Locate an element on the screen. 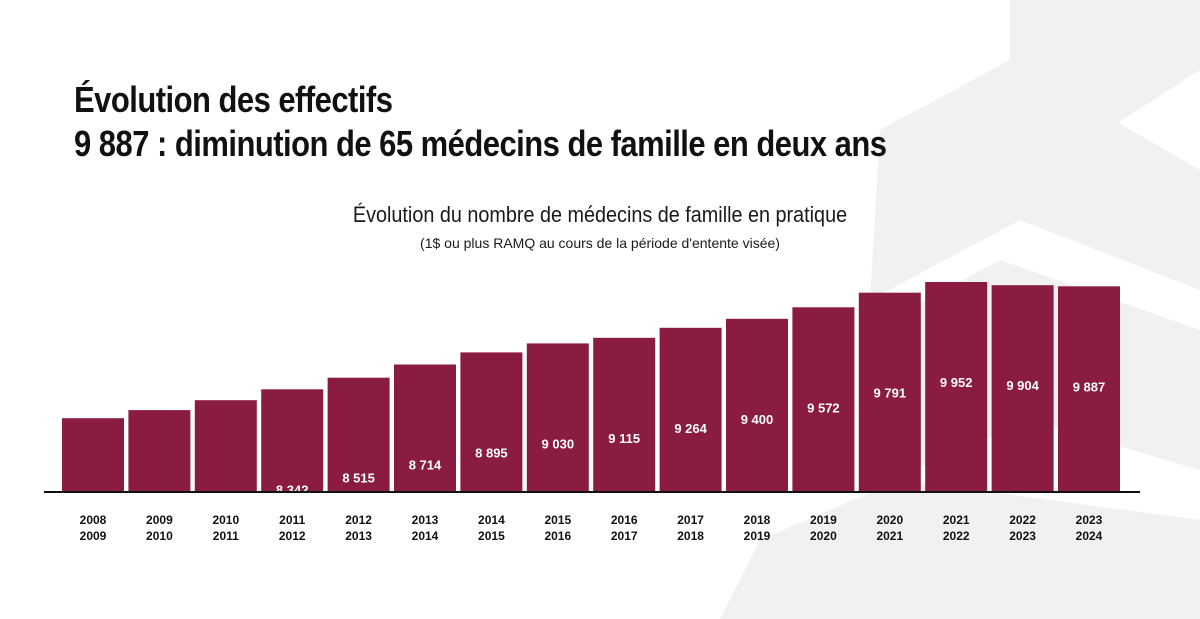  bar-2012-2013 is located at coordinates (358, 434).